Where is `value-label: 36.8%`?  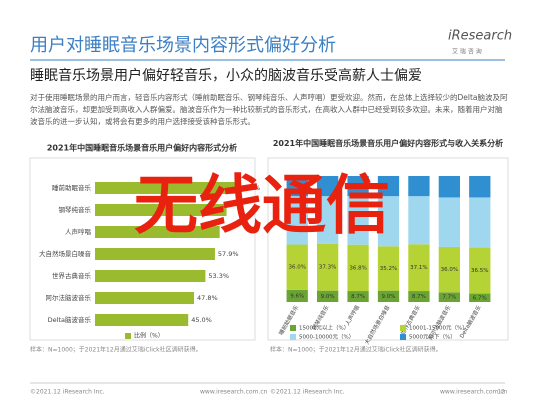
value-label: 36.8% is located at coordinates (357, 268).